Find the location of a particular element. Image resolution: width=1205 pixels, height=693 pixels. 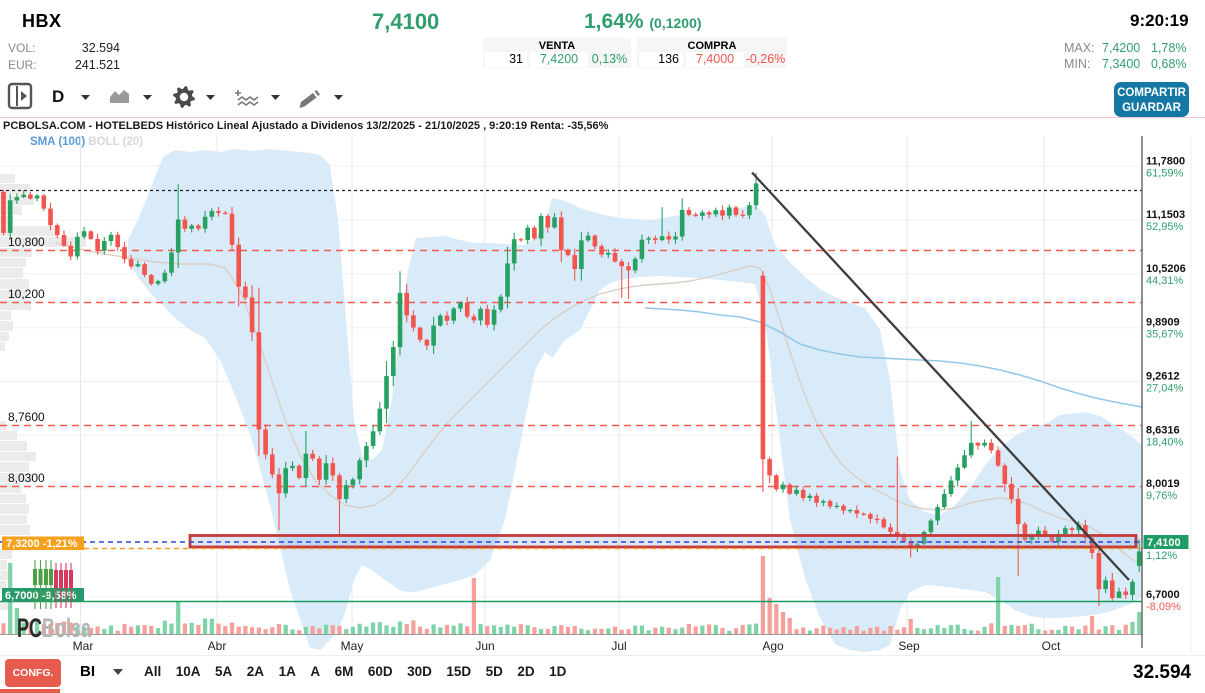

svg-text: PCBolsa is located at coordinates (54, 628).